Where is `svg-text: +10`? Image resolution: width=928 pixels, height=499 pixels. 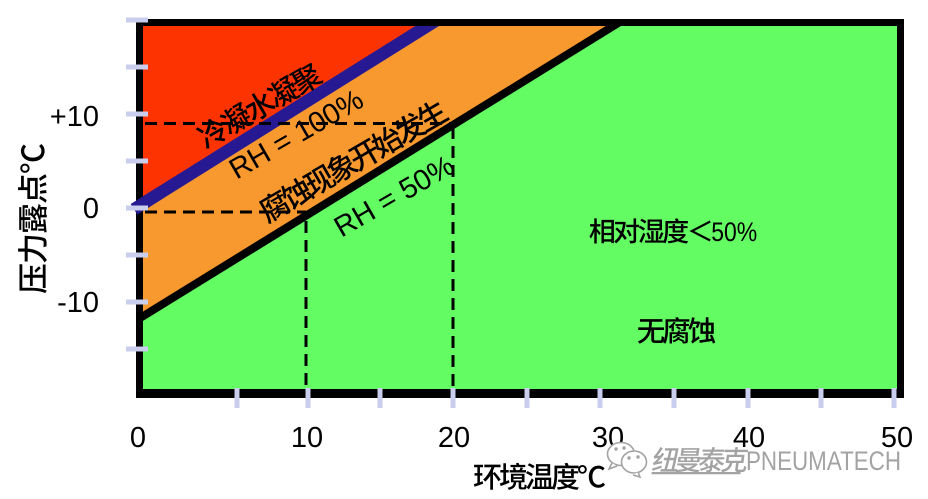 svg-text: +10 is located at coordinates (74, 117).